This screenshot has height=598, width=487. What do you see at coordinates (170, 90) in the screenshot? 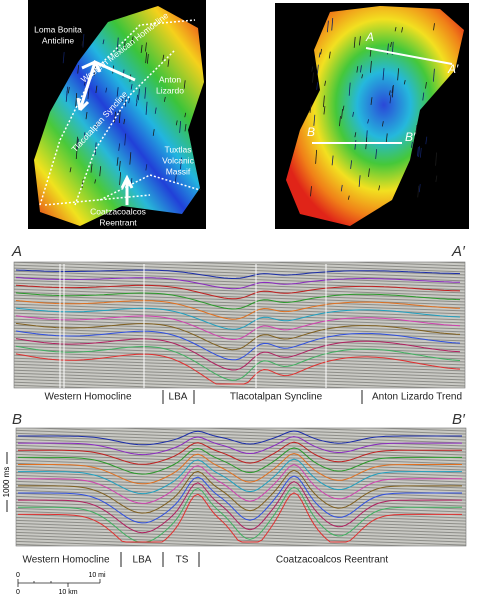
I see `map-label: Lizardo` at bounding box center [170, 90].